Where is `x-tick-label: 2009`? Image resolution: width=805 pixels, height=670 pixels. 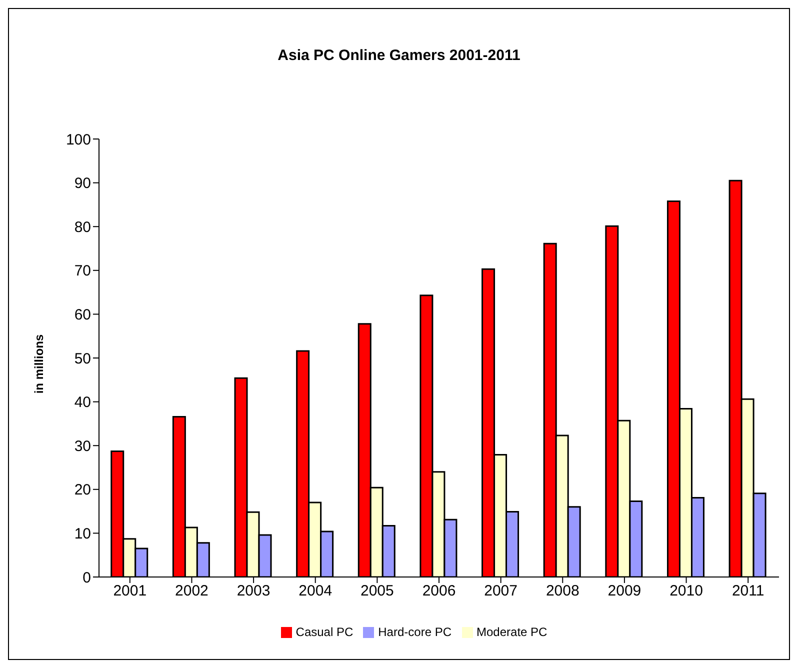 x-tick-label: 2009 is located at coordinates (625, 591).